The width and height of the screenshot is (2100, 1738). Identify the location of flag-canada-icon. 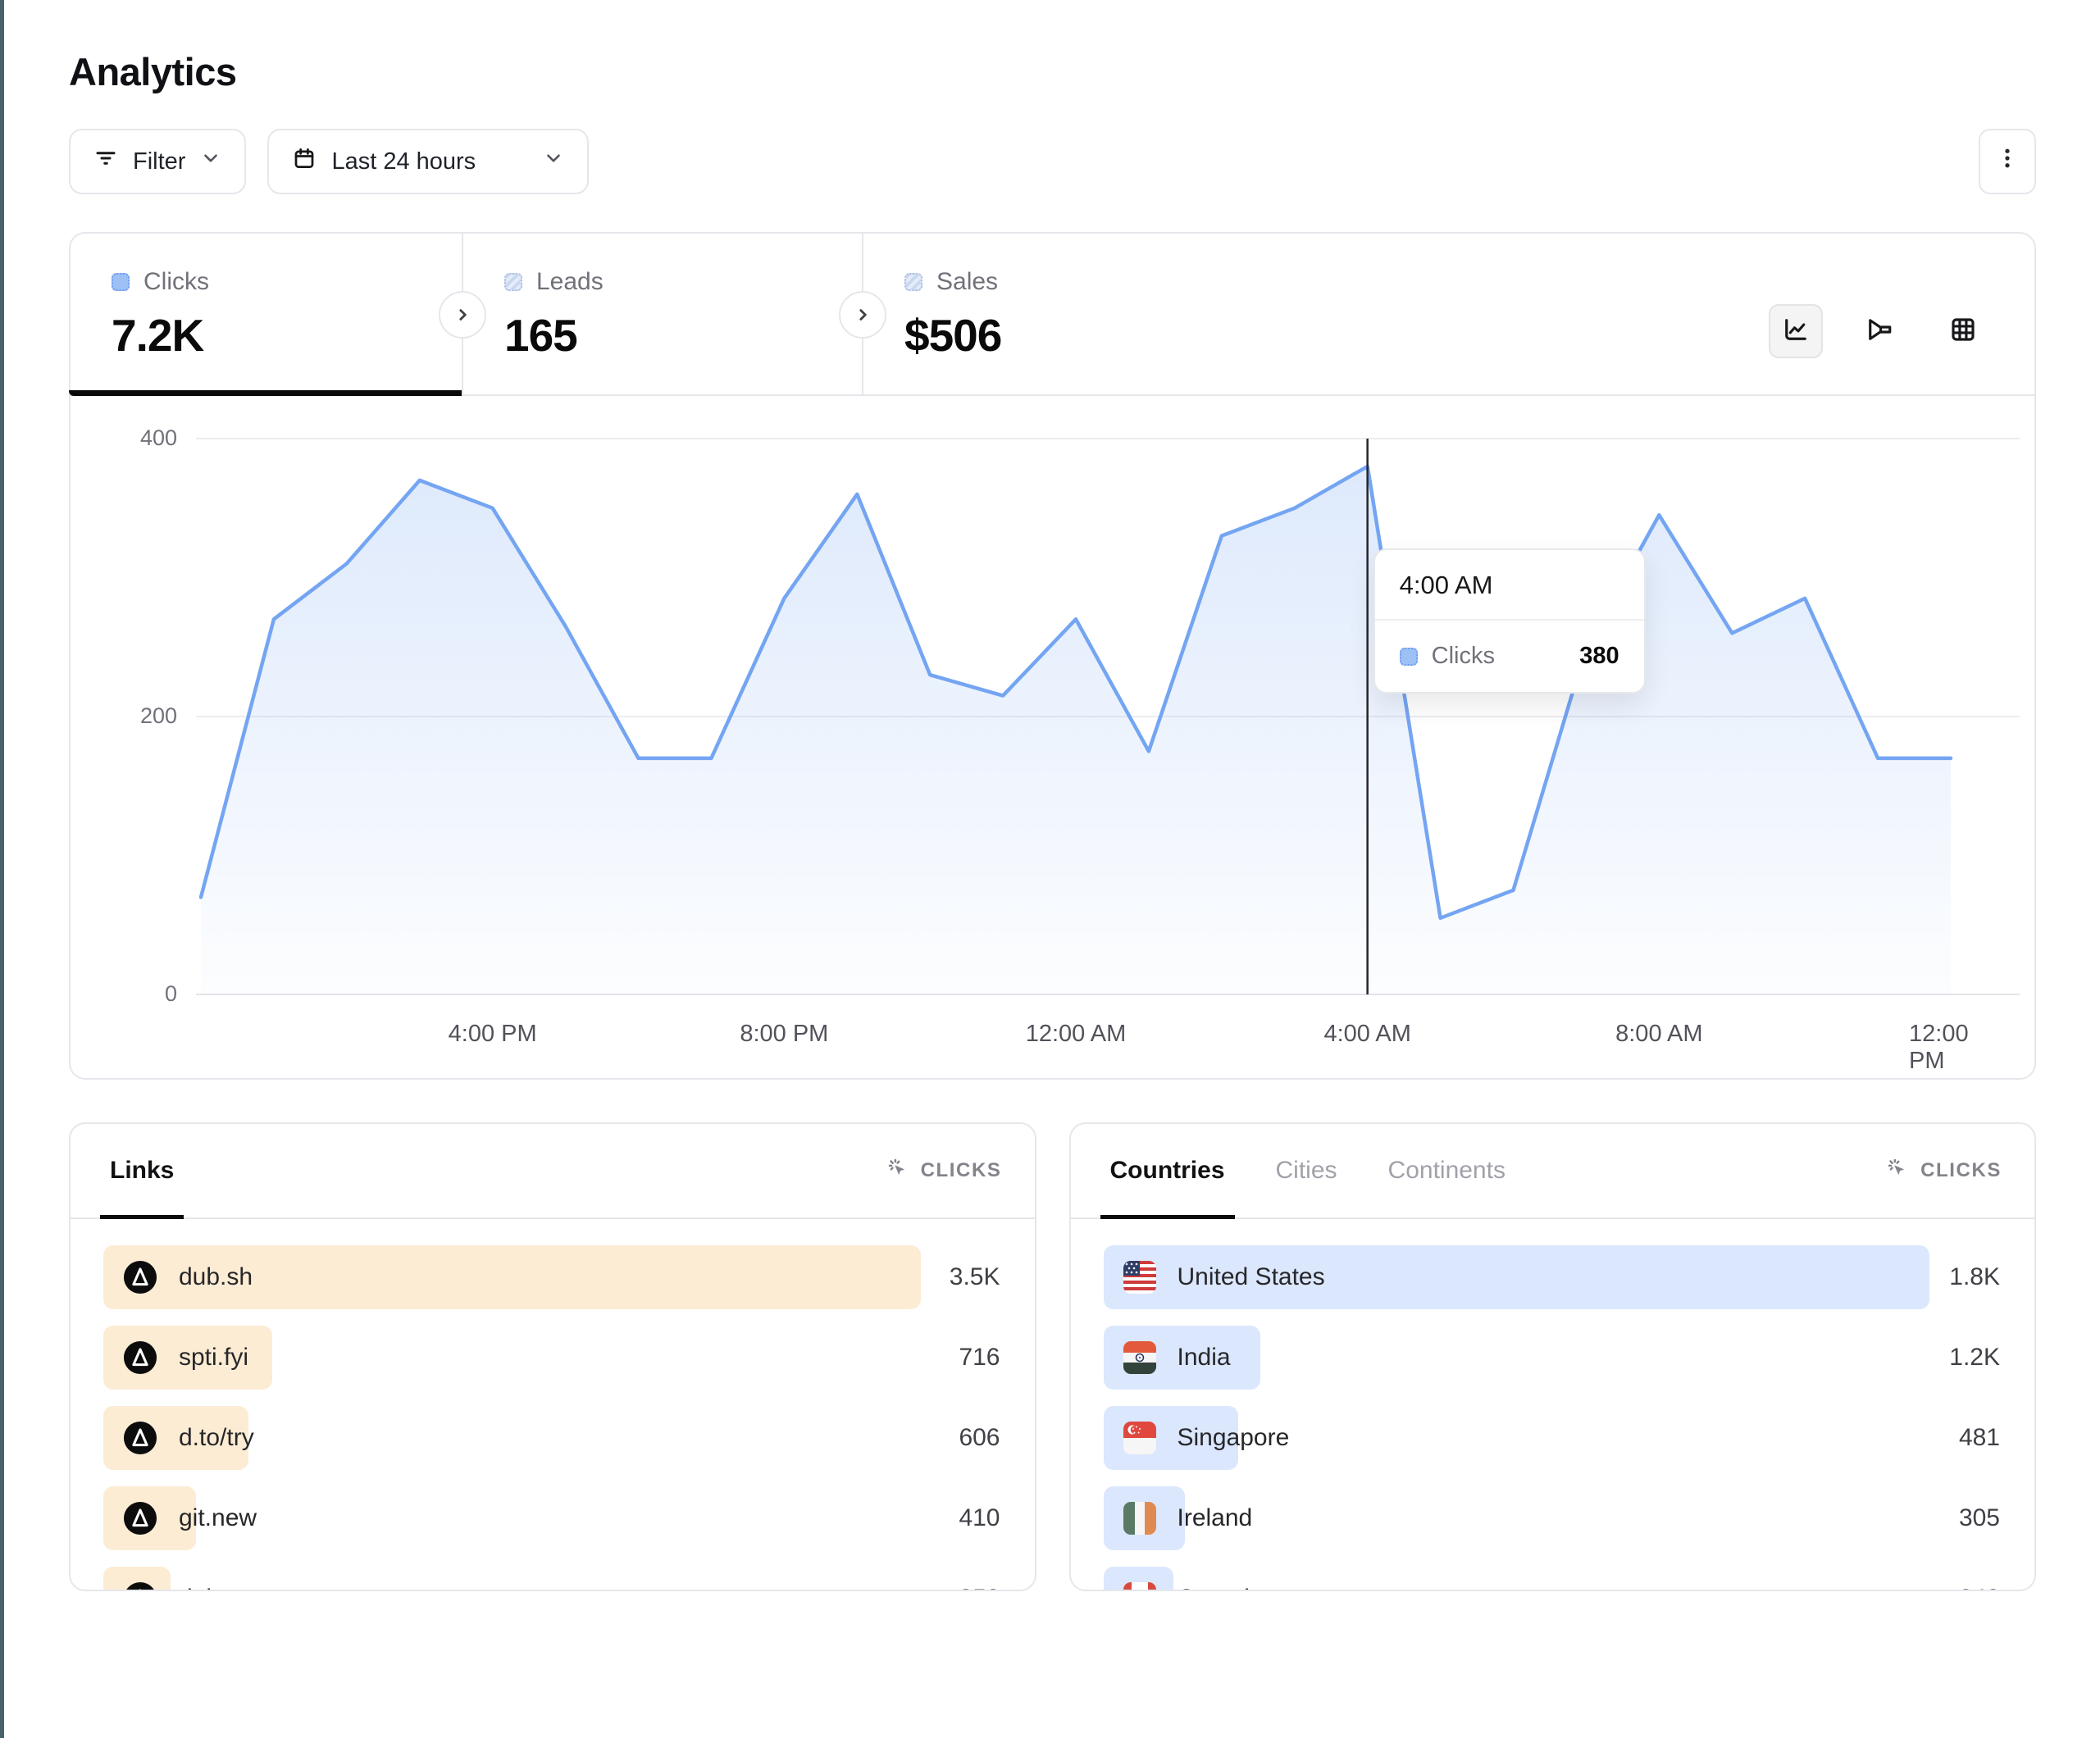
(1139, 1586).